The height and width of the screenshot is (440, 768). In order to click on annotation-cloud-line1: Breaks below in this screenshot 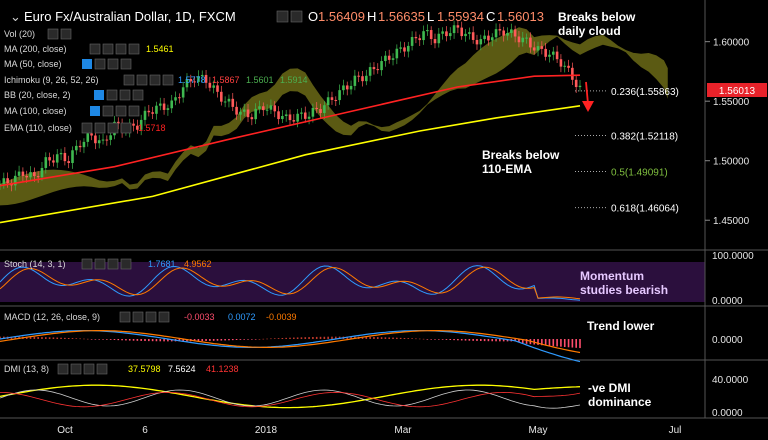, I will do `click(597, 17)`.